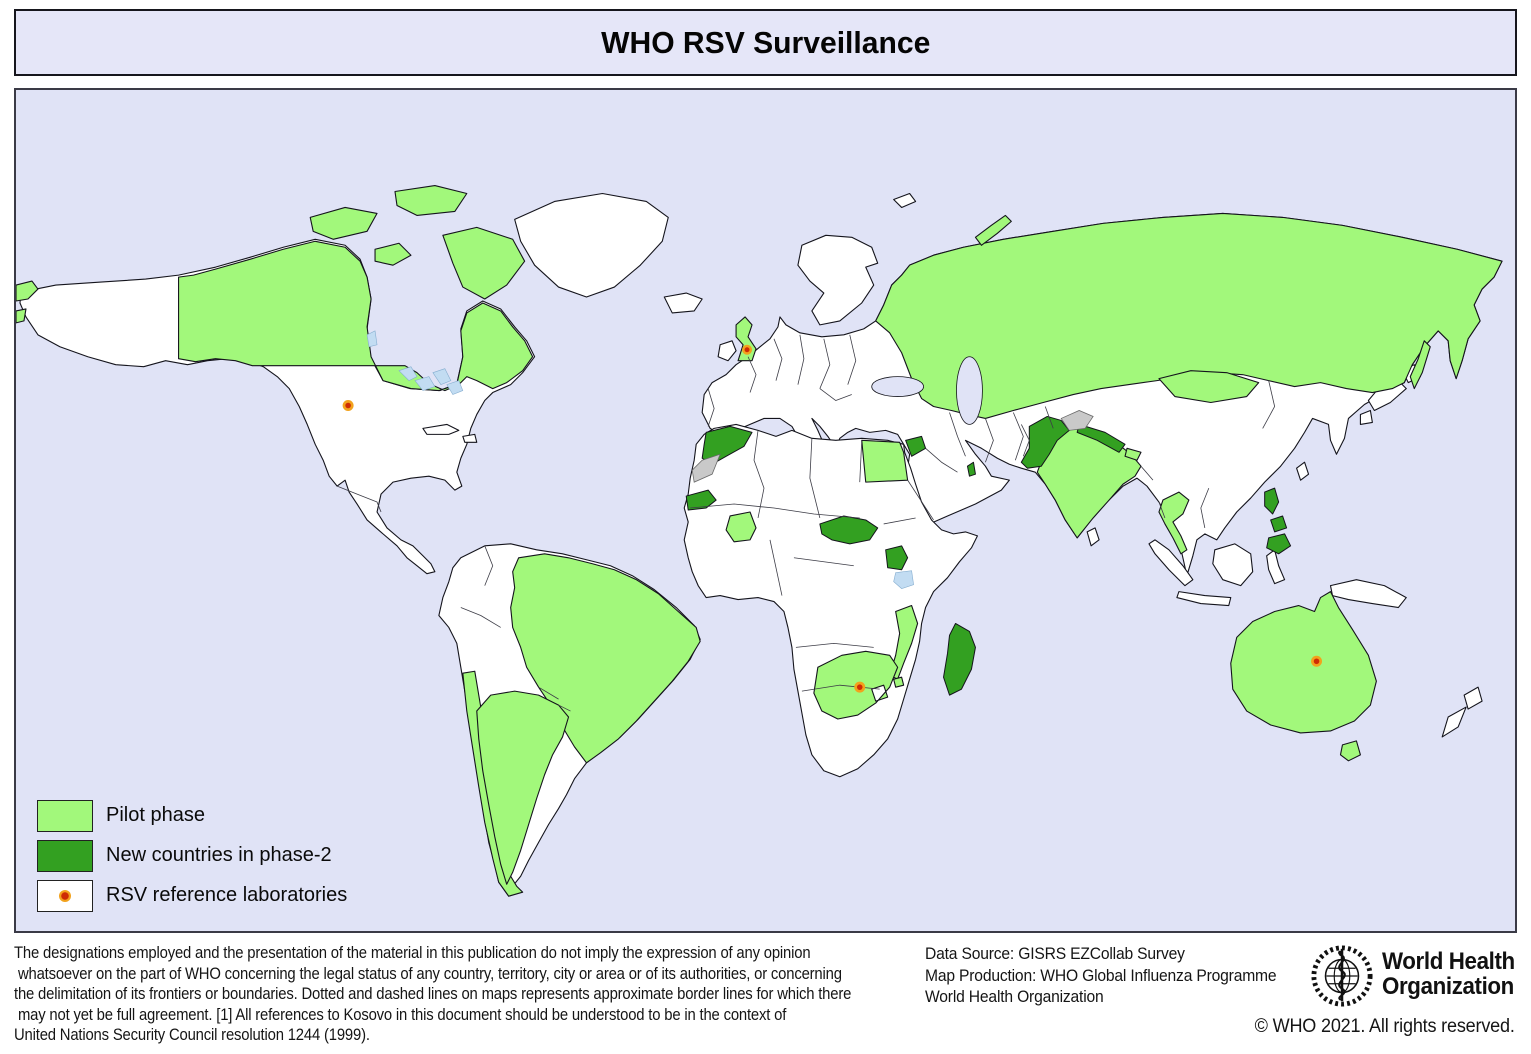 This screenshot has height=1054, width=1531. I want to click on copyright-text: © WHO 2021. All rights reserved., so click(1384, 1026).